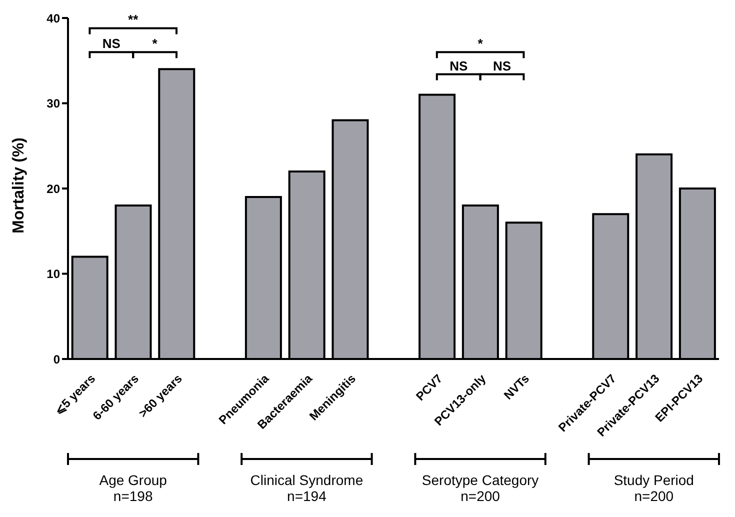 The height and width of the screenshot is (517, 735). I want to click on text: Clinical Syndrome n=194, so click(307, 488).